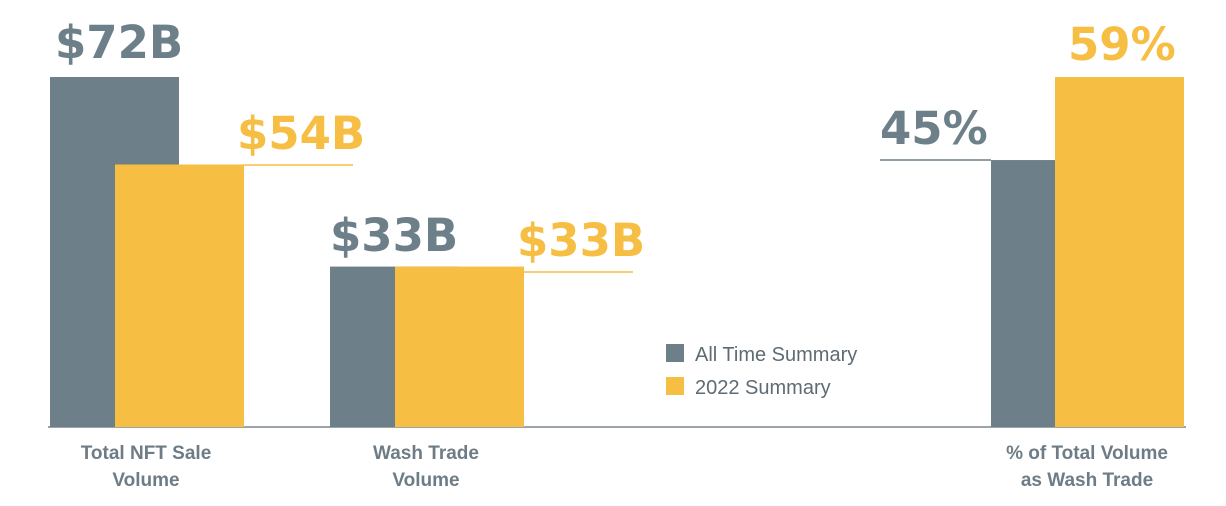 This screenshot has width=1226, height=506. I want to click on legend-label-2022: 2022 Summary, so click(763, 388).